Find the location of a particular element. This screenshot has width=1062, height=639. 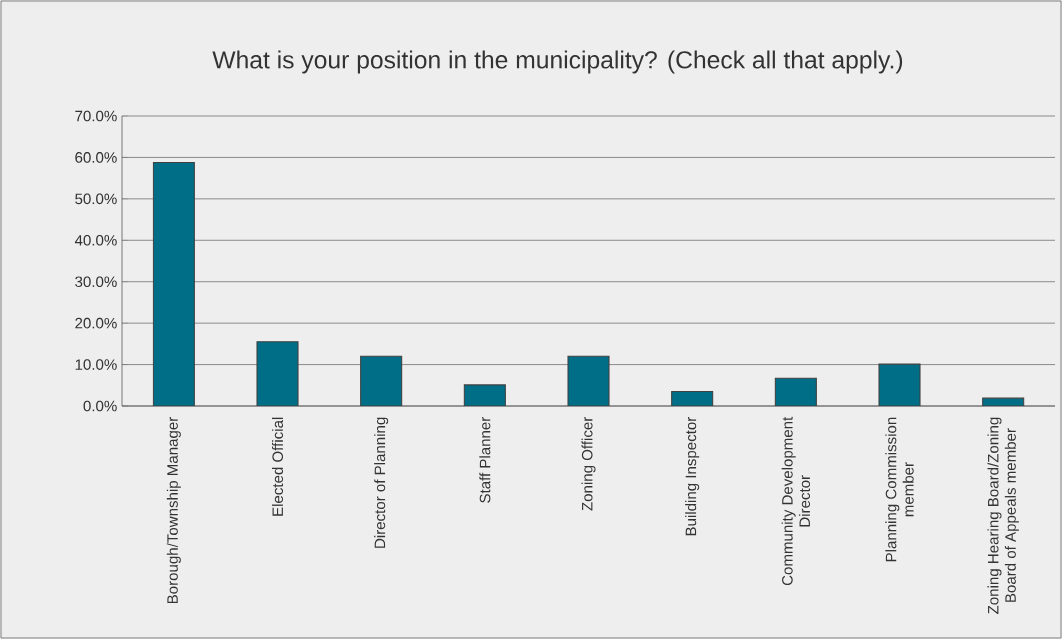

y-tick-label: 30.0% is located at coordinates (96, 282).